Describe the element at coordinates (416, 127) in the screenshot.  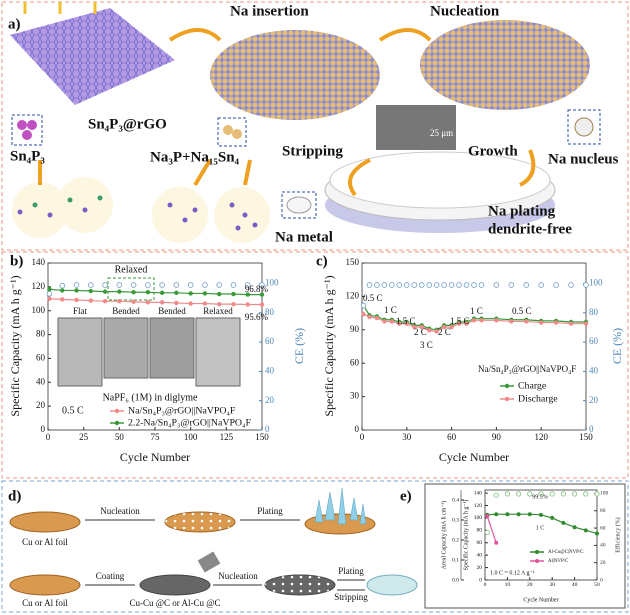
I see `sem-image` at that location.